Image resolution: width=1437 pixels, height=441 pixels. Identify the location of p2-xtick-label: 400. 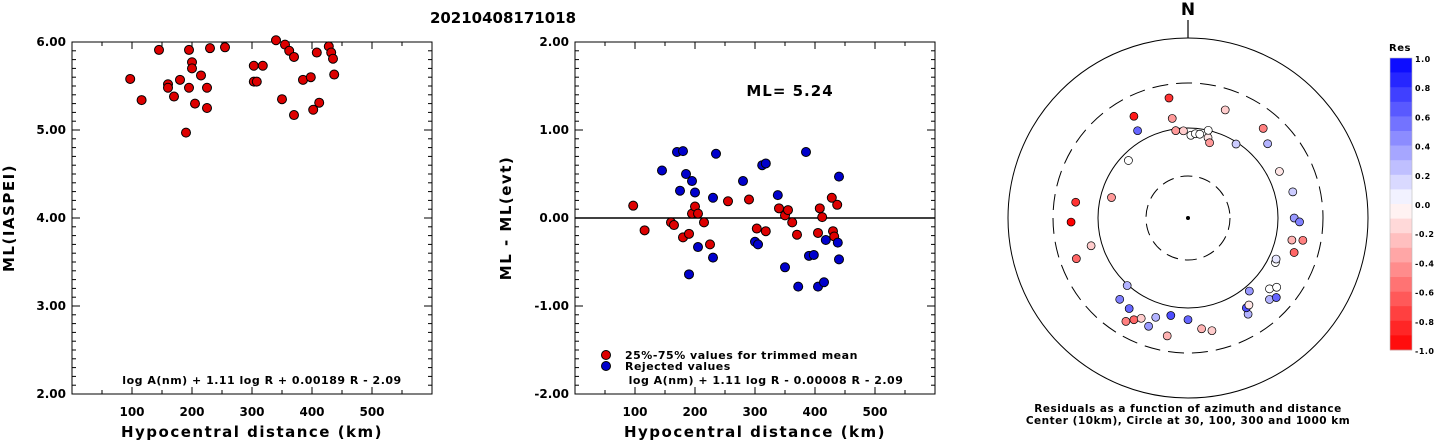
(814, 412).